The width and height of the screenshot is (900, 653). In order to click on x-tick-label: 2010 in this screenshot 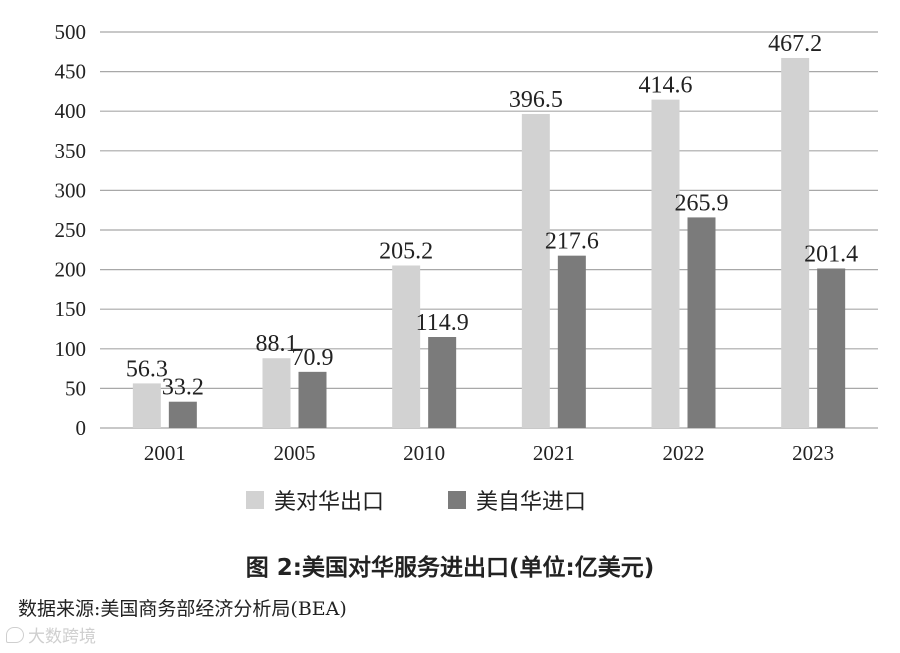, I will do `click(424, 453)`.